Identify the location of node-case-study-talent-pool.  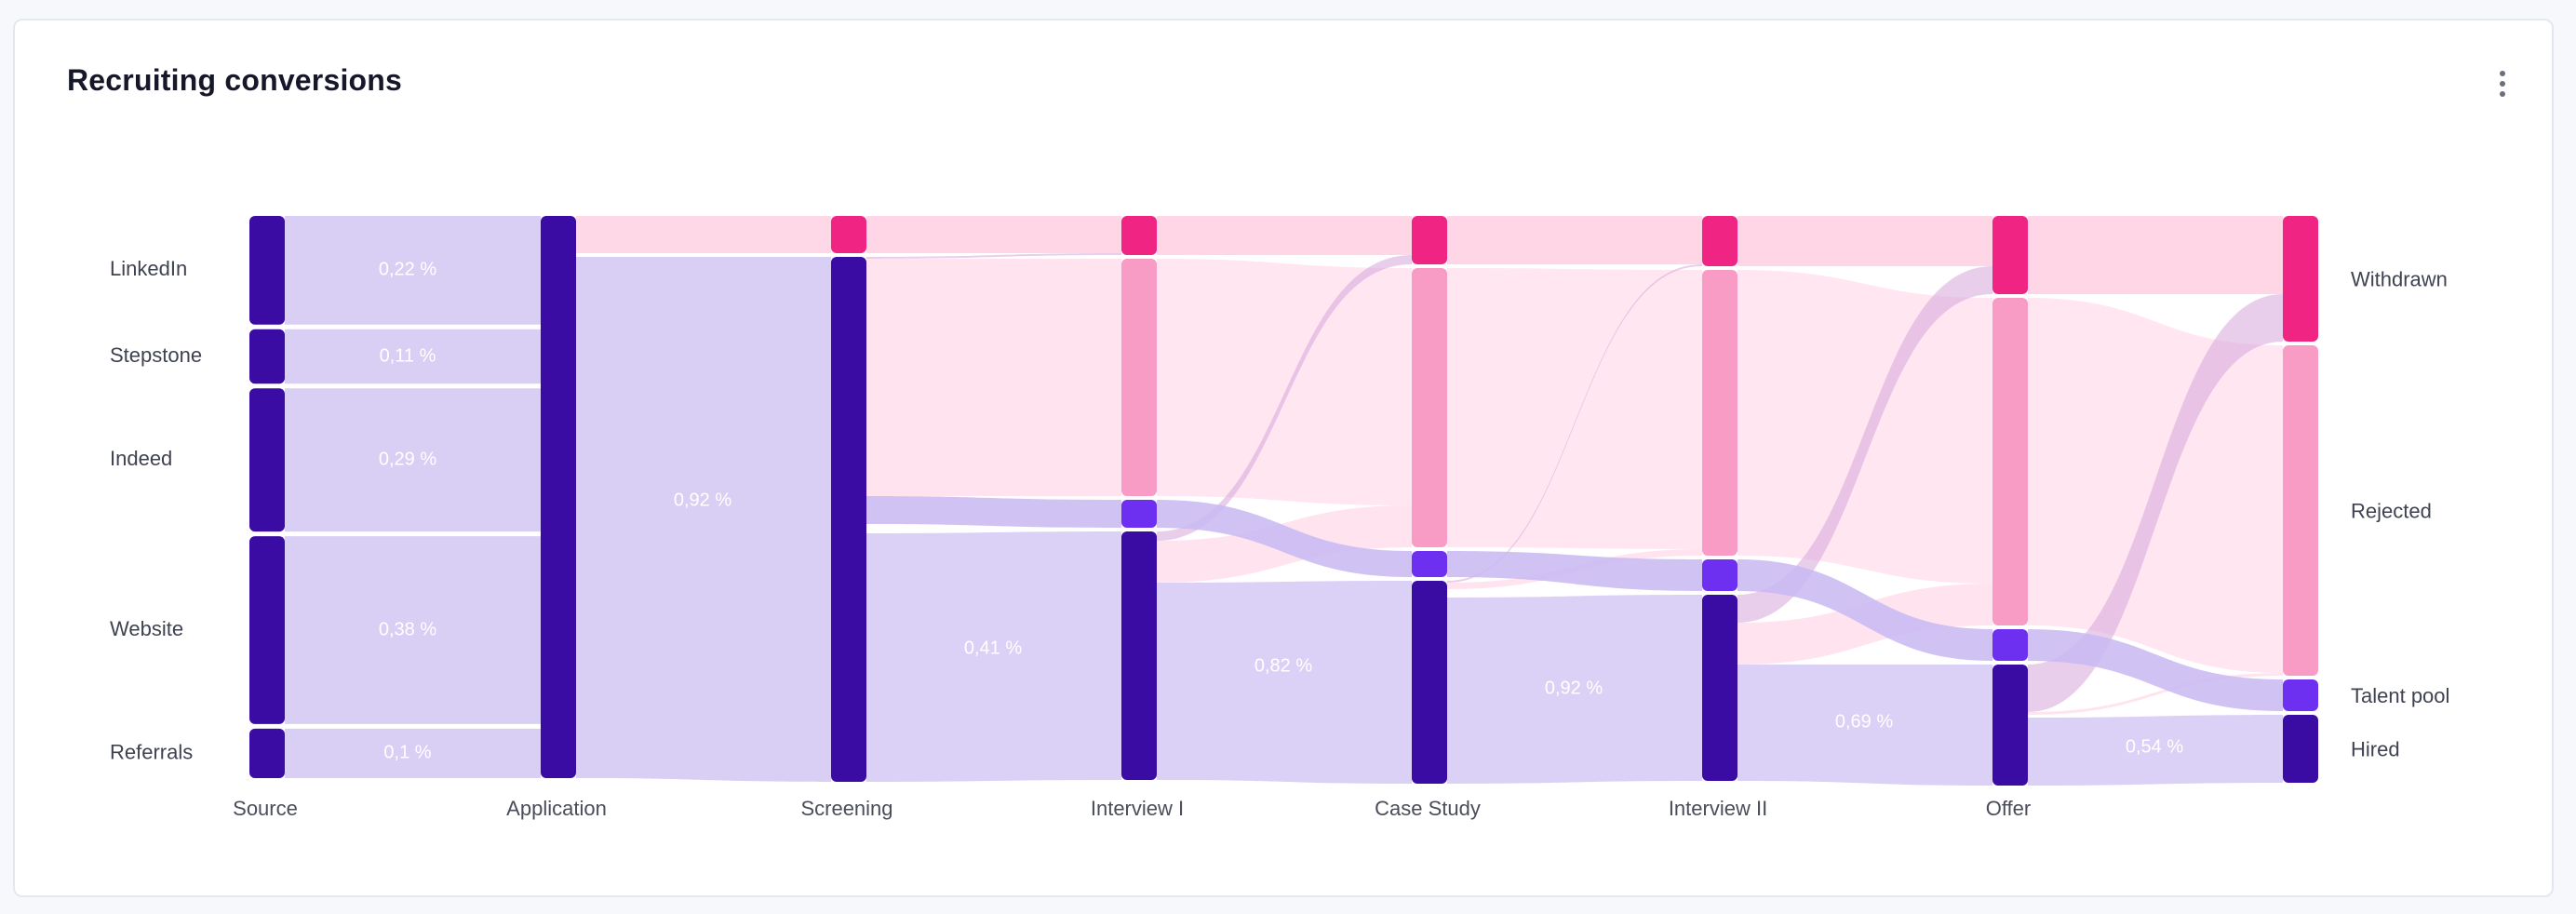
(1429, 564).